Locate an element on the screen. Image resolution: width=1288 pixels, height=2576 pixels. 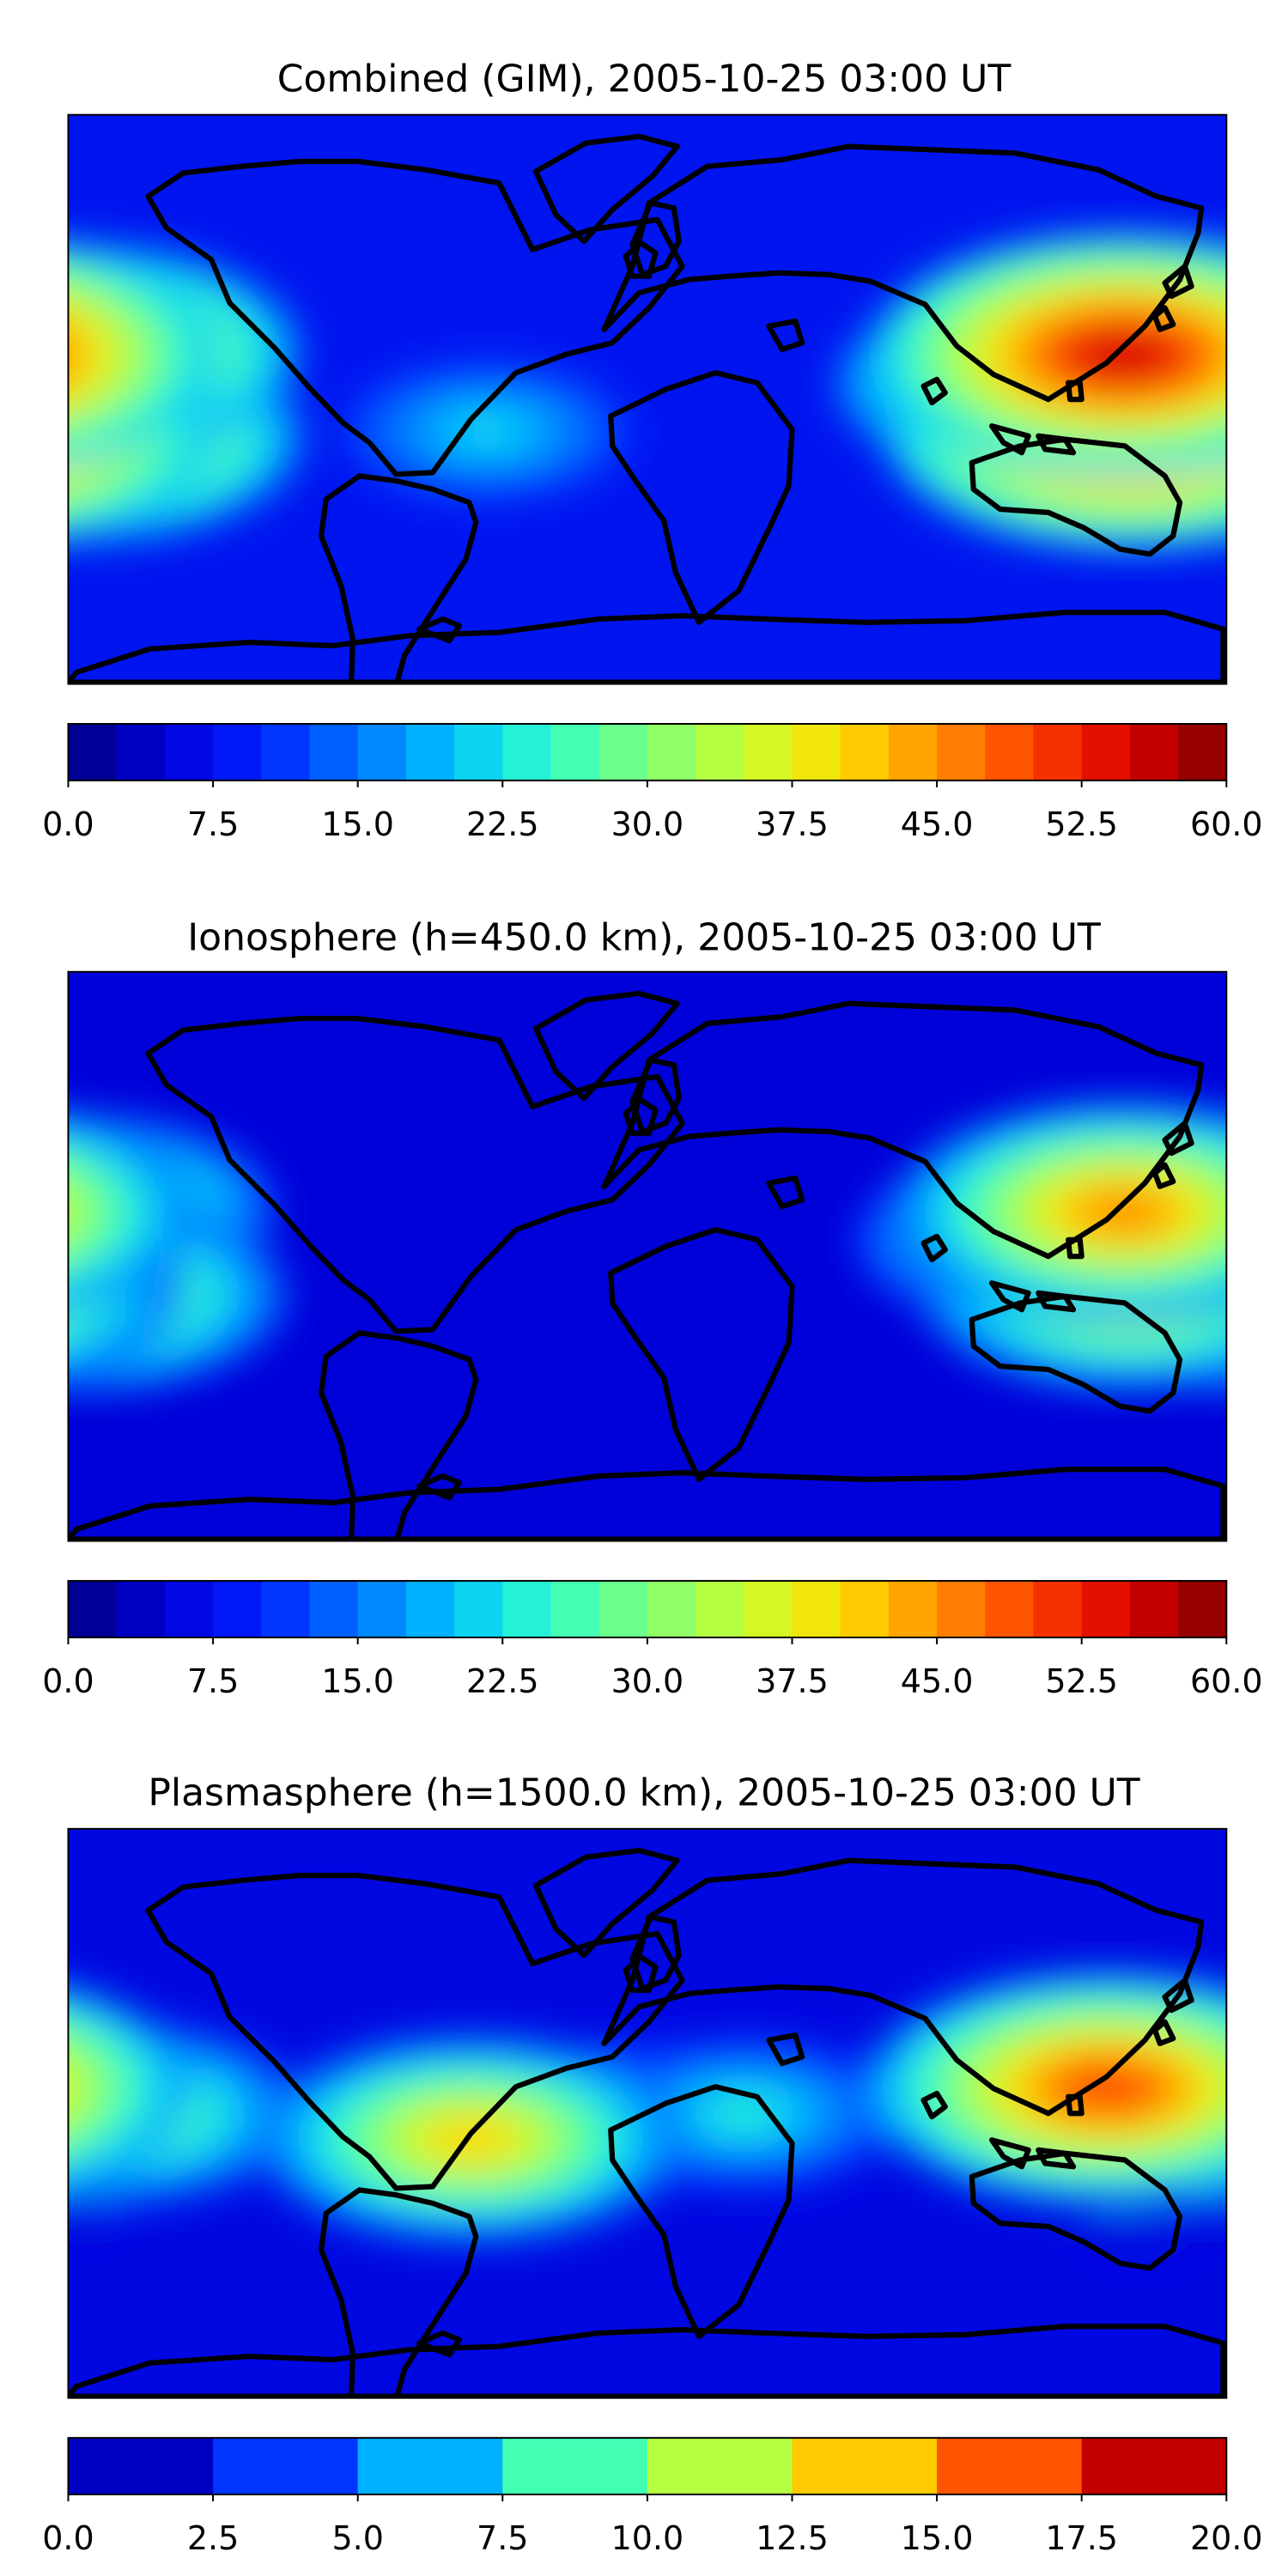
colorbar-tick-label: 20.0 is located at coordinates (1226, 2538).